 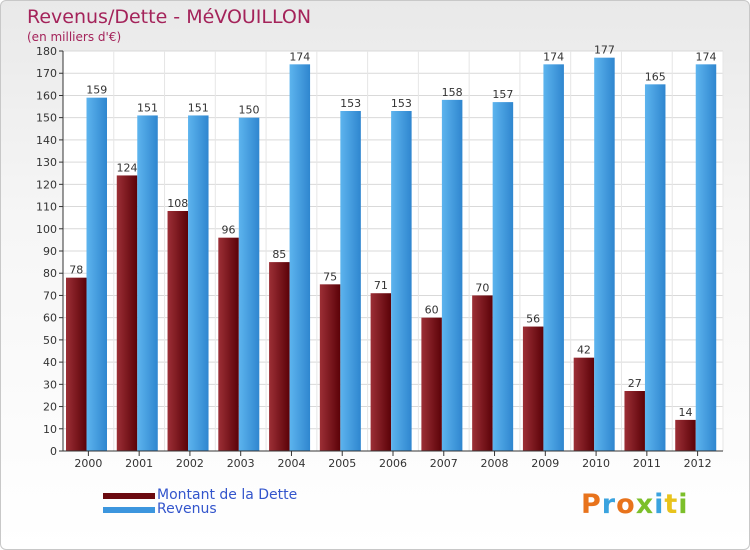 What do you see at coordinates (46, 162) in the screenshot?
I see `y-tick-label: 130` at bounding box center [46, 162].